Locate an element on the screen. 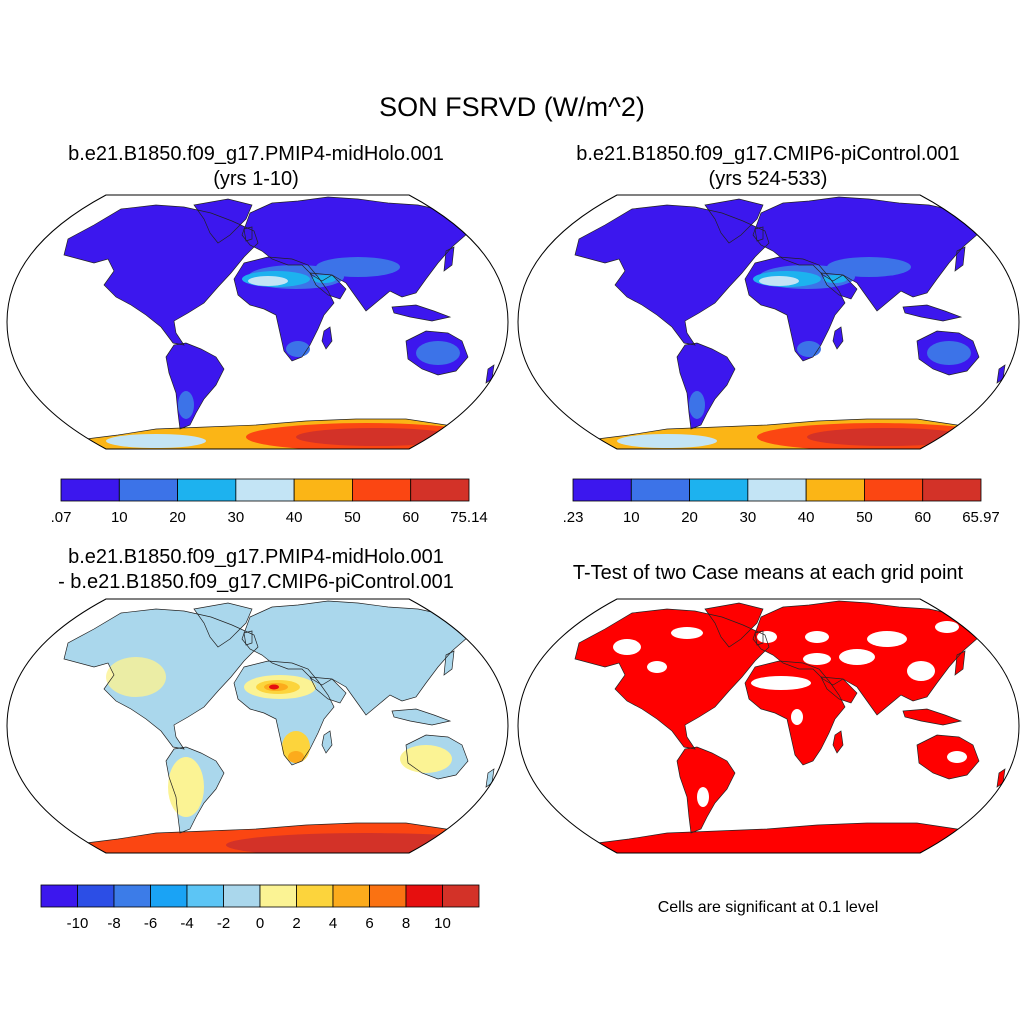 The image size is (1024, 1024). panel-2-title-line1: b.e21.B1850.f09_g17.CMIP6-piControl.001 is located at coordinates (768, 154).